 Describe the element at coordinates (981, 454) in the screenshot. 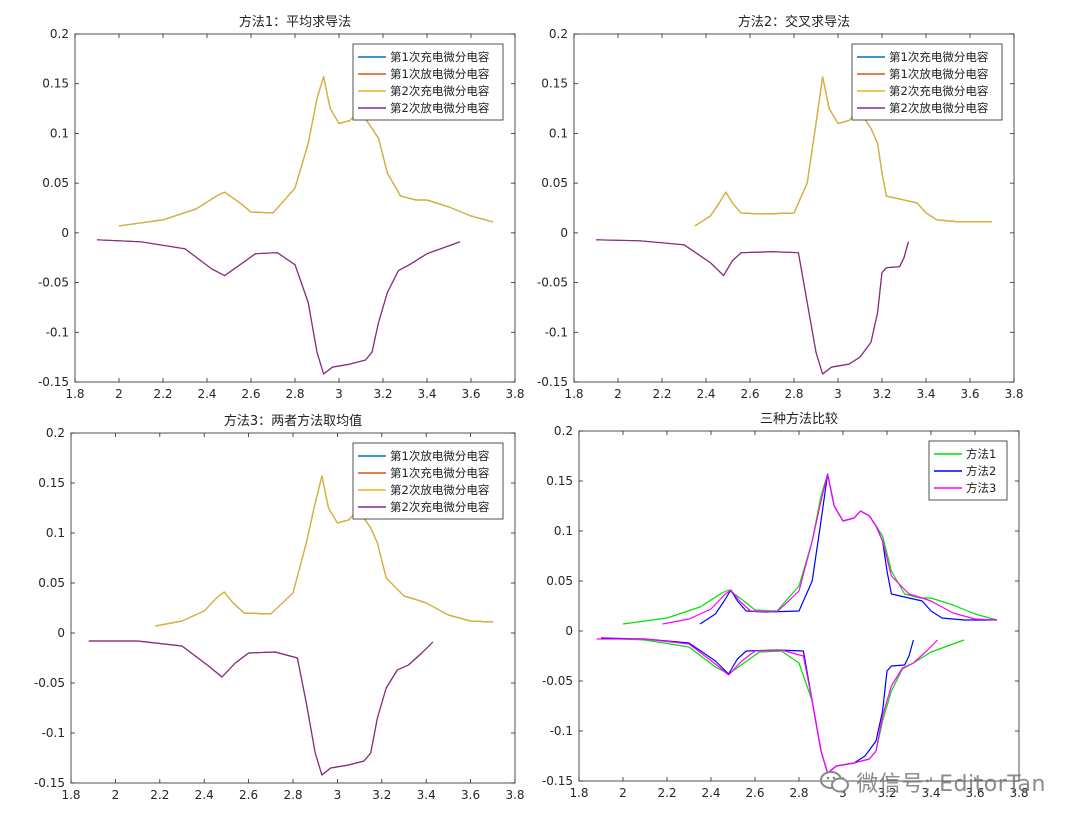

I see `legend-label: 方法1` at that location.